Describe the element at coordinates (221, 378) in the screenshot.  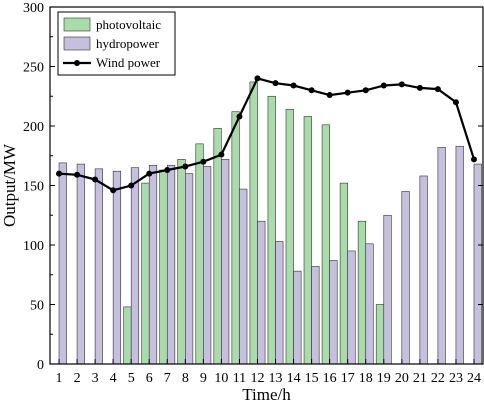
I see `x-tick-label: 10` at that location.